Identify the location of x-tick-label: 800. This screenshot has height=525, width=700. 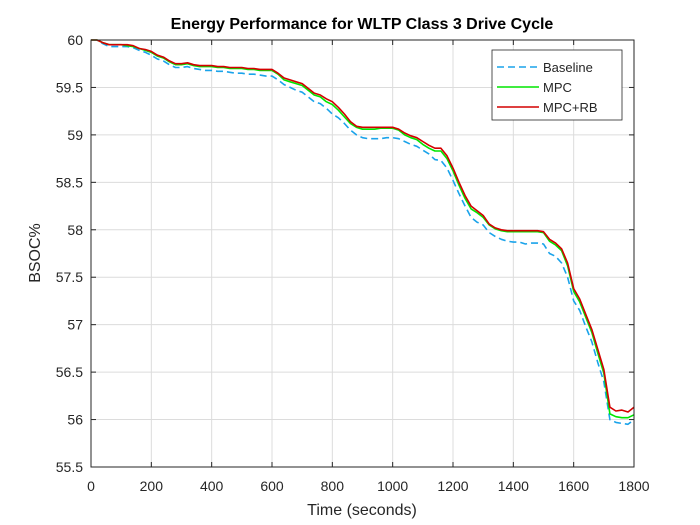
(333, 486).